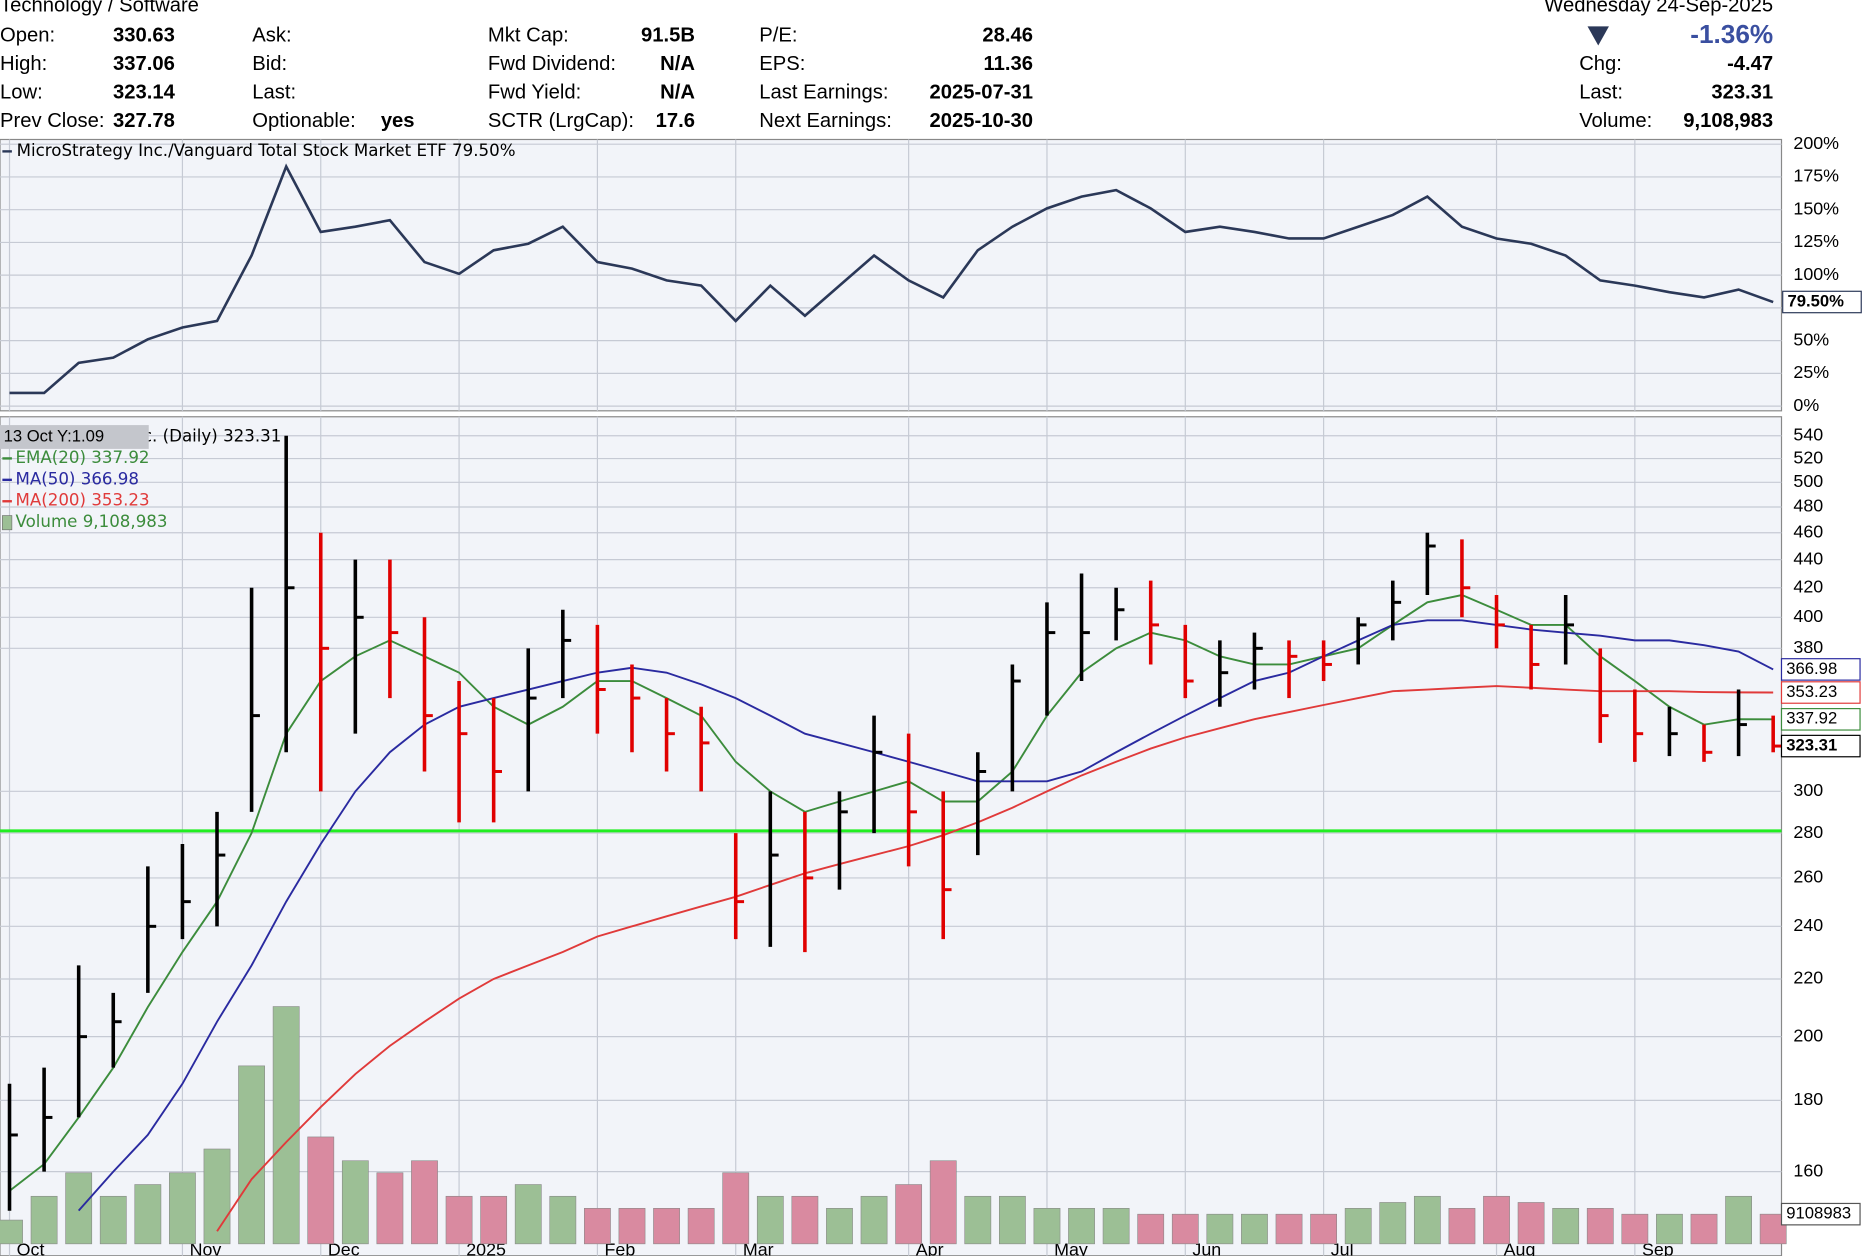 This screenshot has height=1256, width=1866. I want to click on value-tag: 79.50%, so click(1815, 300).